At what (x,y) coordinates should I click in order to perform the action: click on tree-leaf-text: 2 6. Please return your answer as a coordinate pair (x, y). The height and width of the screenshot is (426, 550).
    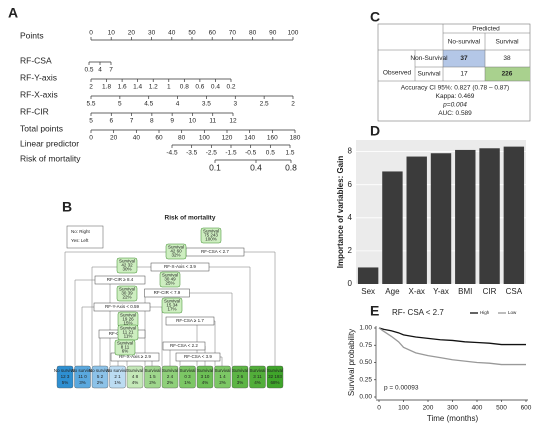
    Looking at the image, I should click on (240, 376).